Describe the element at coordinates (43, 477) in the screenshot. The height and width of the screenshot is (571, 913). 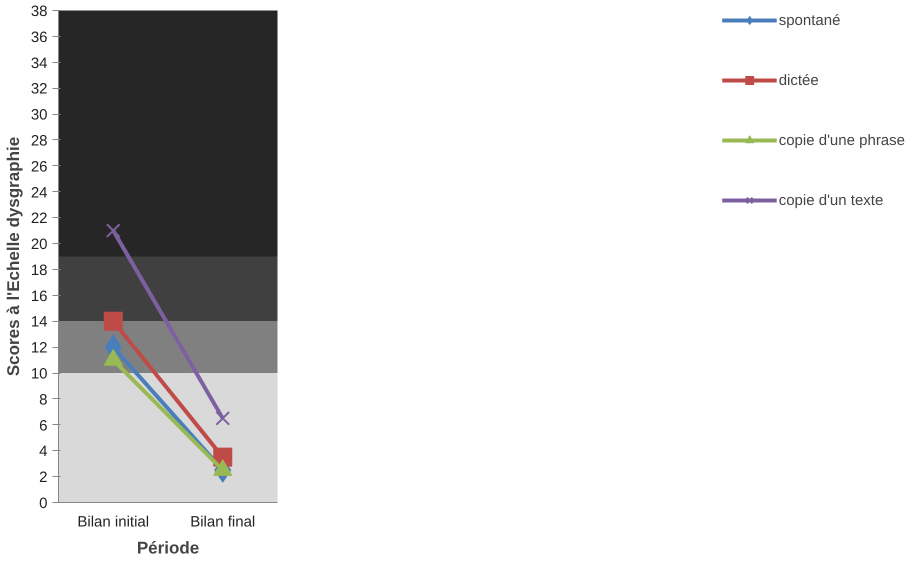
I see `y-tick-label: 2` at that location.